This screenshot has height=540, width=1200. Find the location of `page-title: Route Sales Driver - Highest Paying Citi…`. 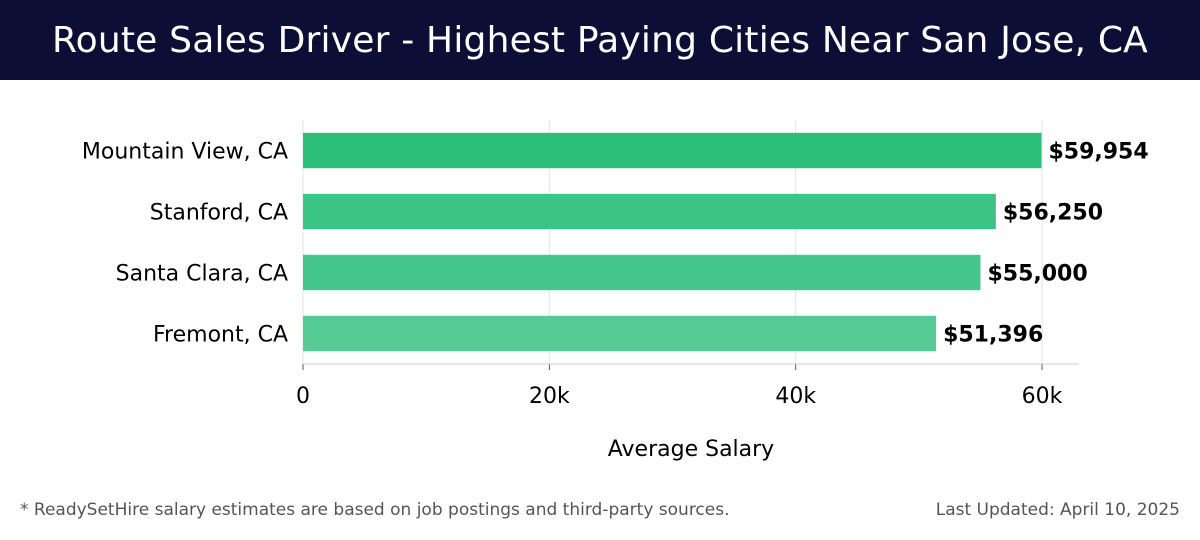

page-title: Route Sales Driver - Highest Paying Citi… is located at coordinates (600, 40).